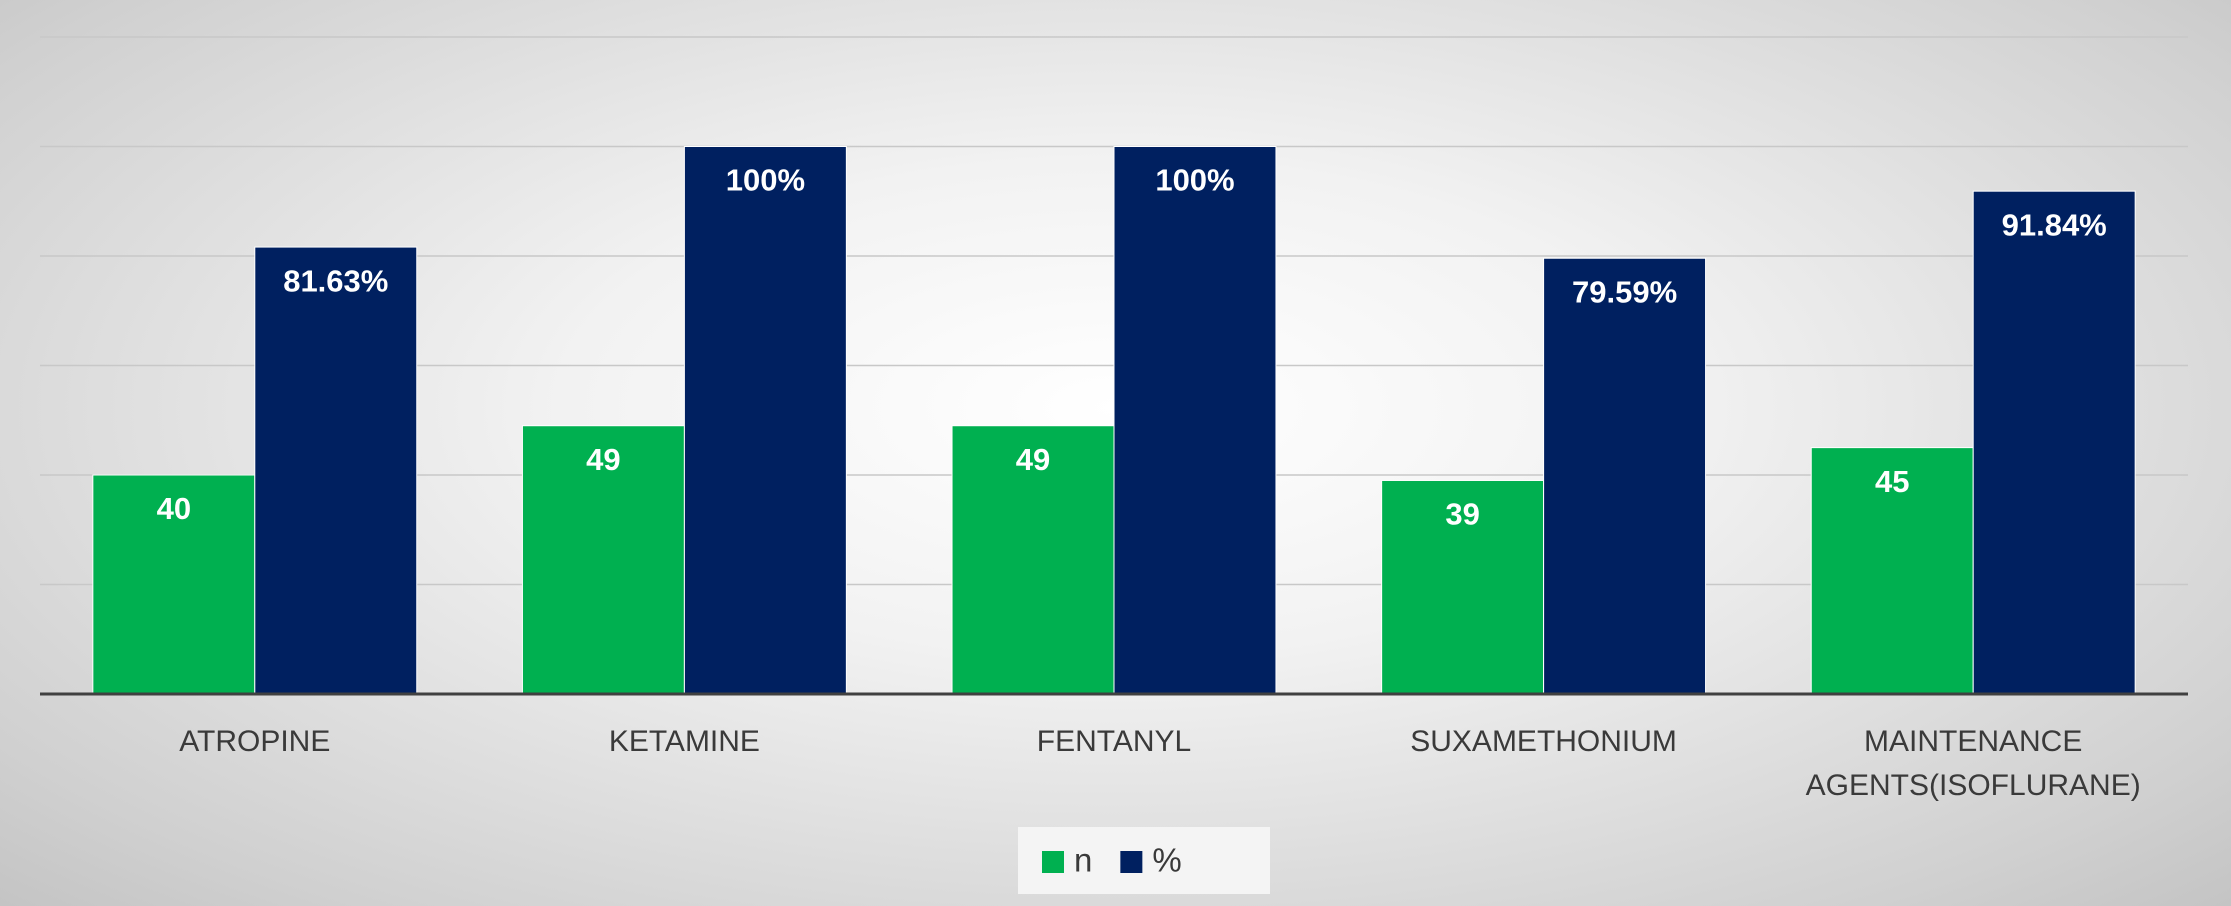 This screenshot has width=2231, height=906. What do you see at coordinates (1083, 860) in the screenshot?
I see `legend-label: n` at bounding box center [1083, 860].